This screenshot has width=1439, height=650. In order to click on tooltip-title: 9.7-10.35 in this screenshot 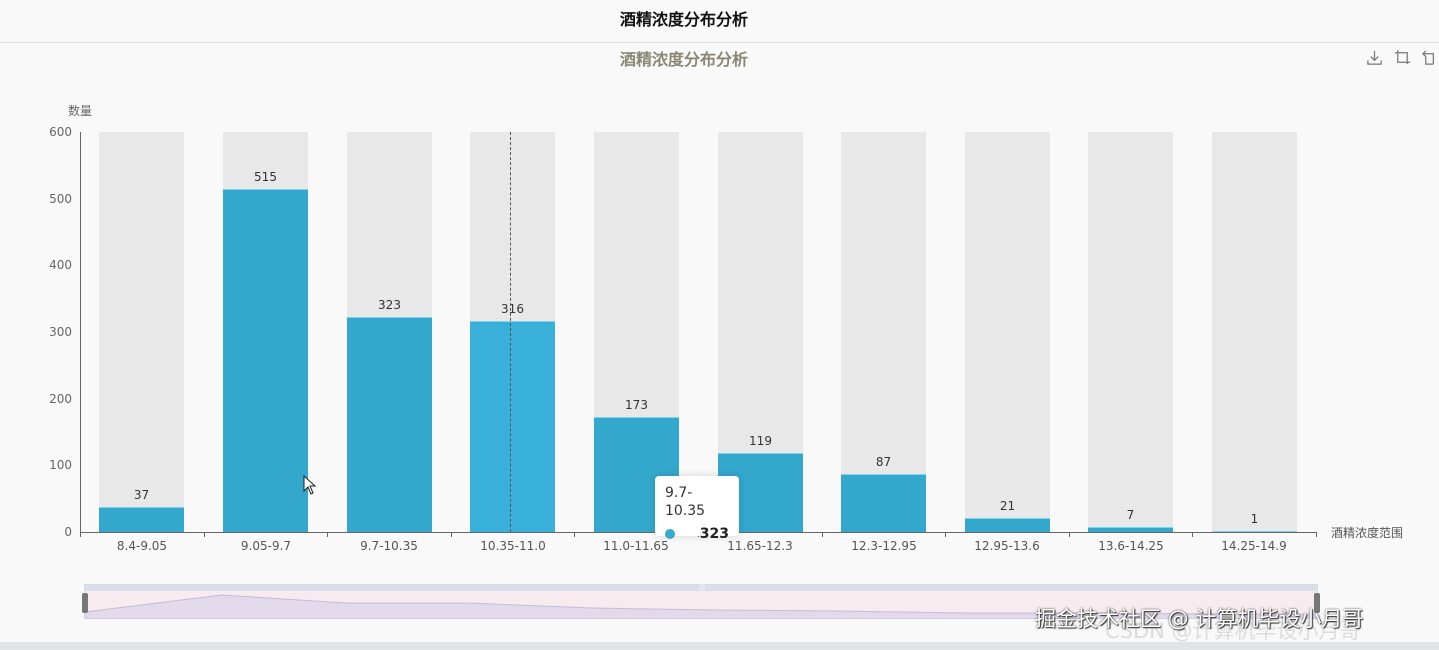, I will do `click(685, 502)`.